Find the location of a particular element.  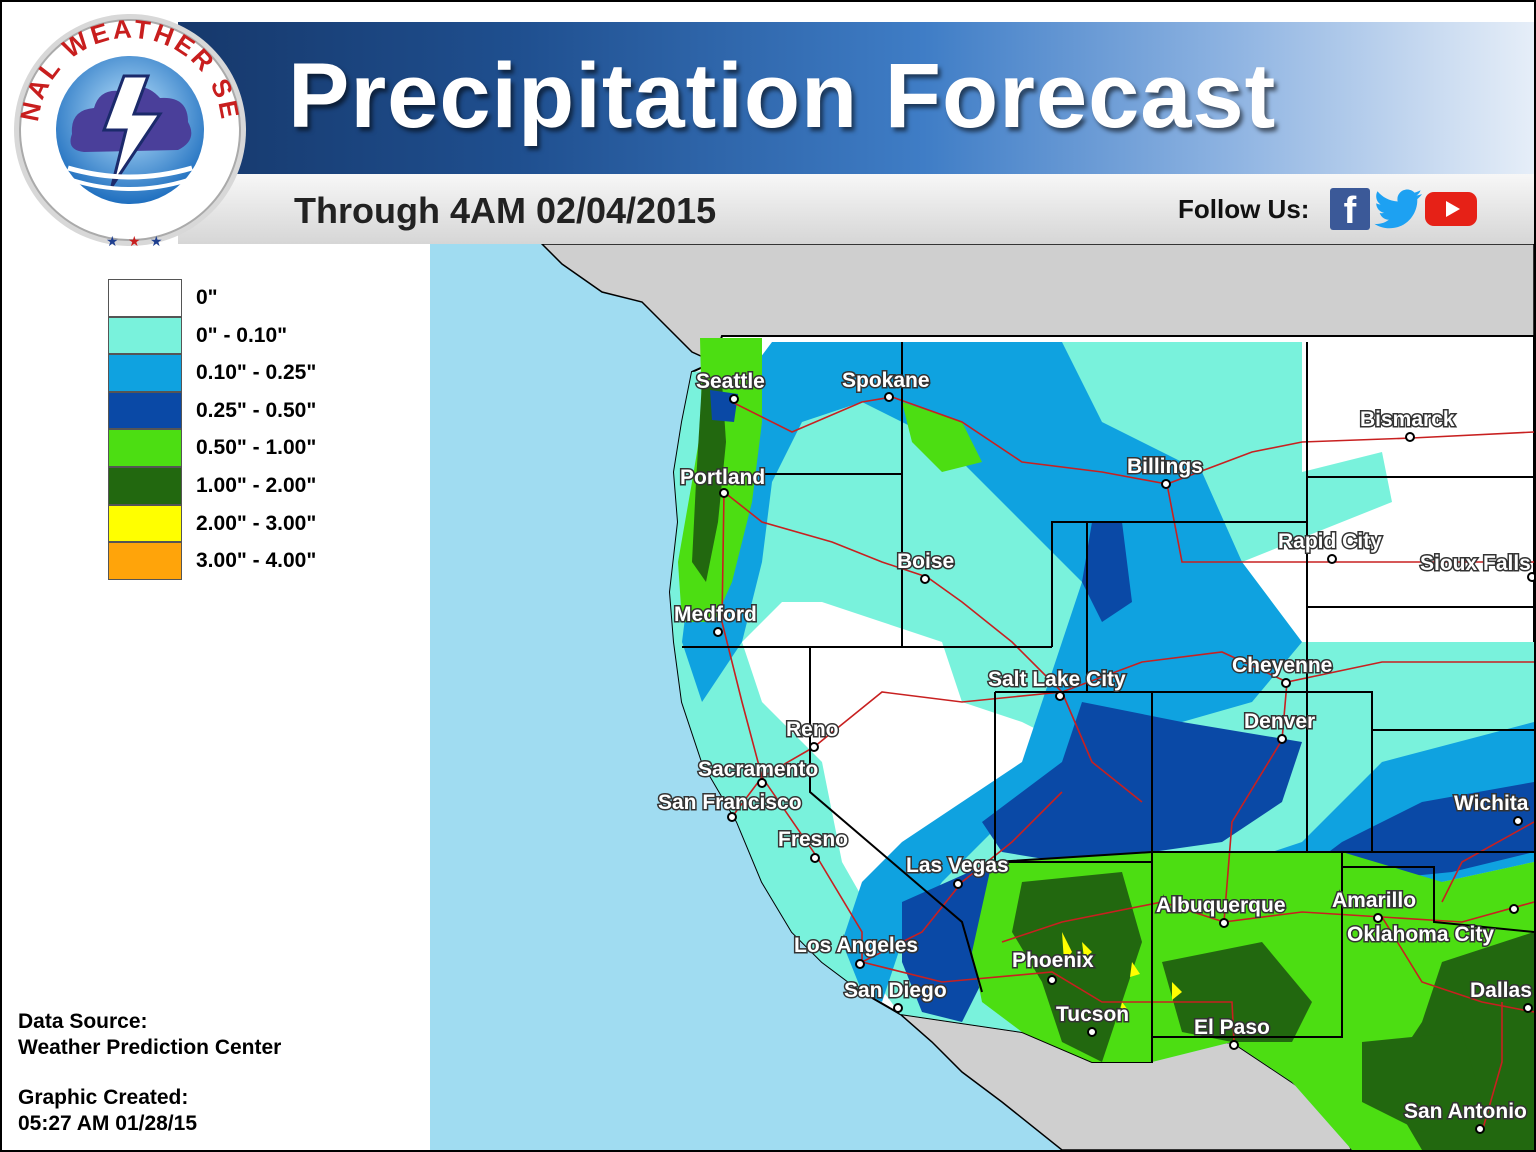

youtube-icon is located at coordinates (1451, 209).